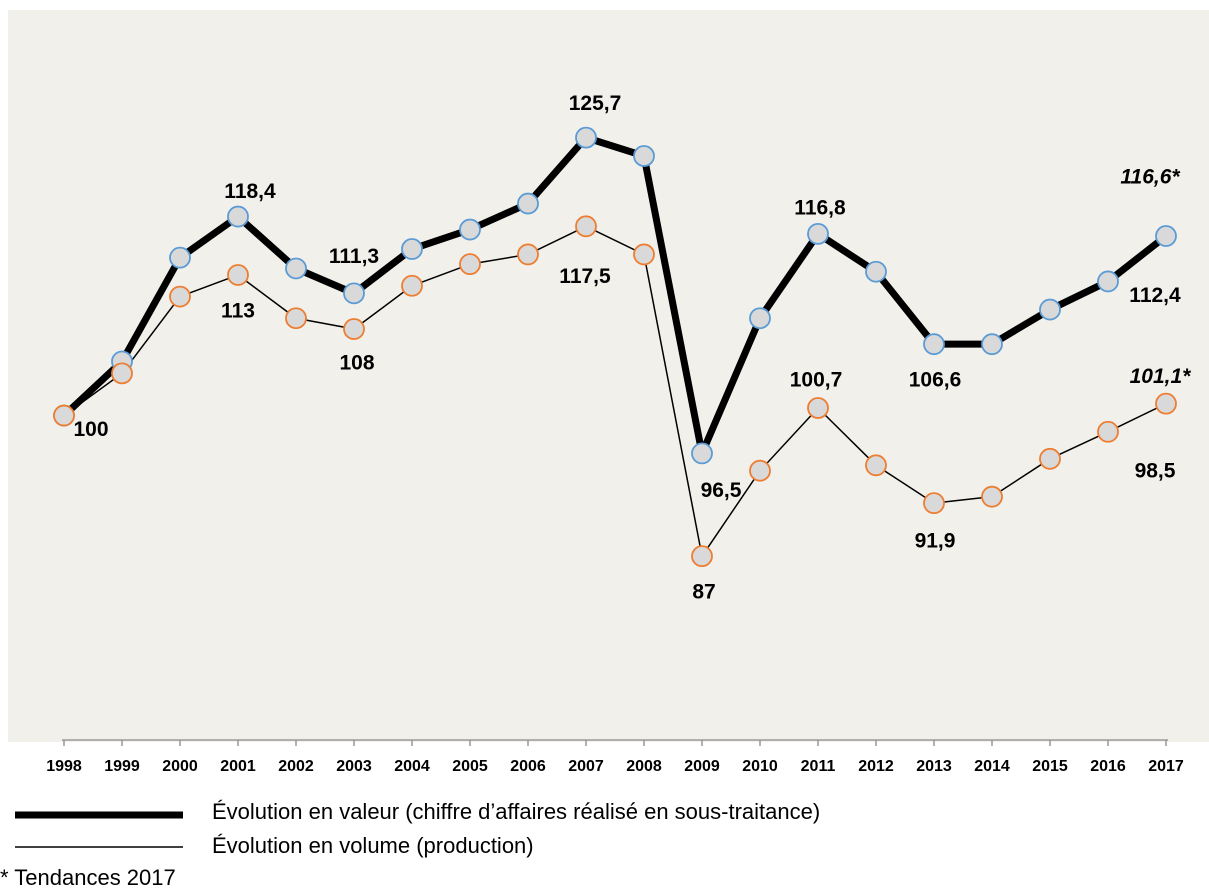  Describe the element at coordinates (90, 429) in the screenshot. I see `data-label: 100` at that location.